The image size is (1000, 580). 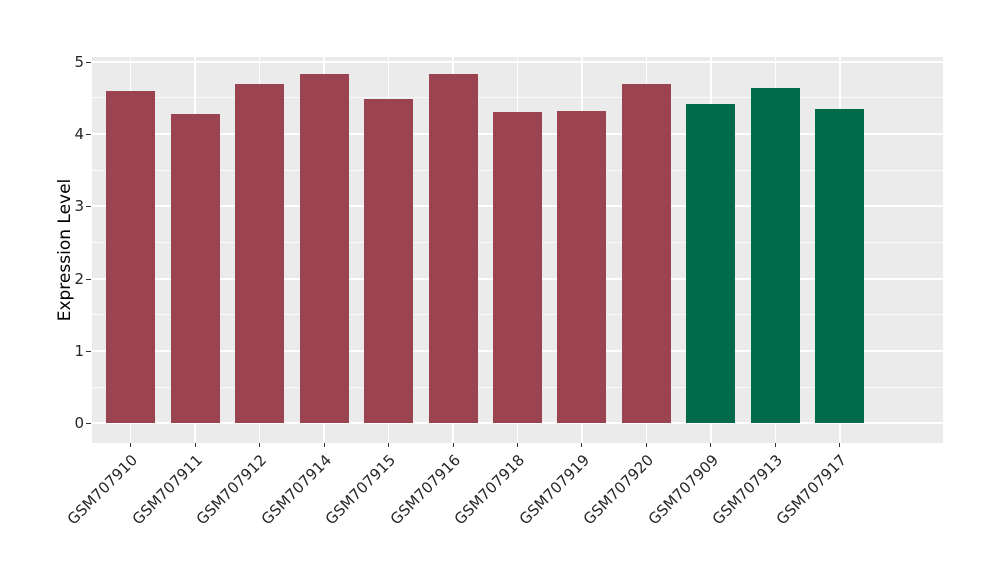 What do you see at coordinates (79, 61) in the screenshot?
I see `y-tick-label-5: 5` at bounding box center [79, 61].